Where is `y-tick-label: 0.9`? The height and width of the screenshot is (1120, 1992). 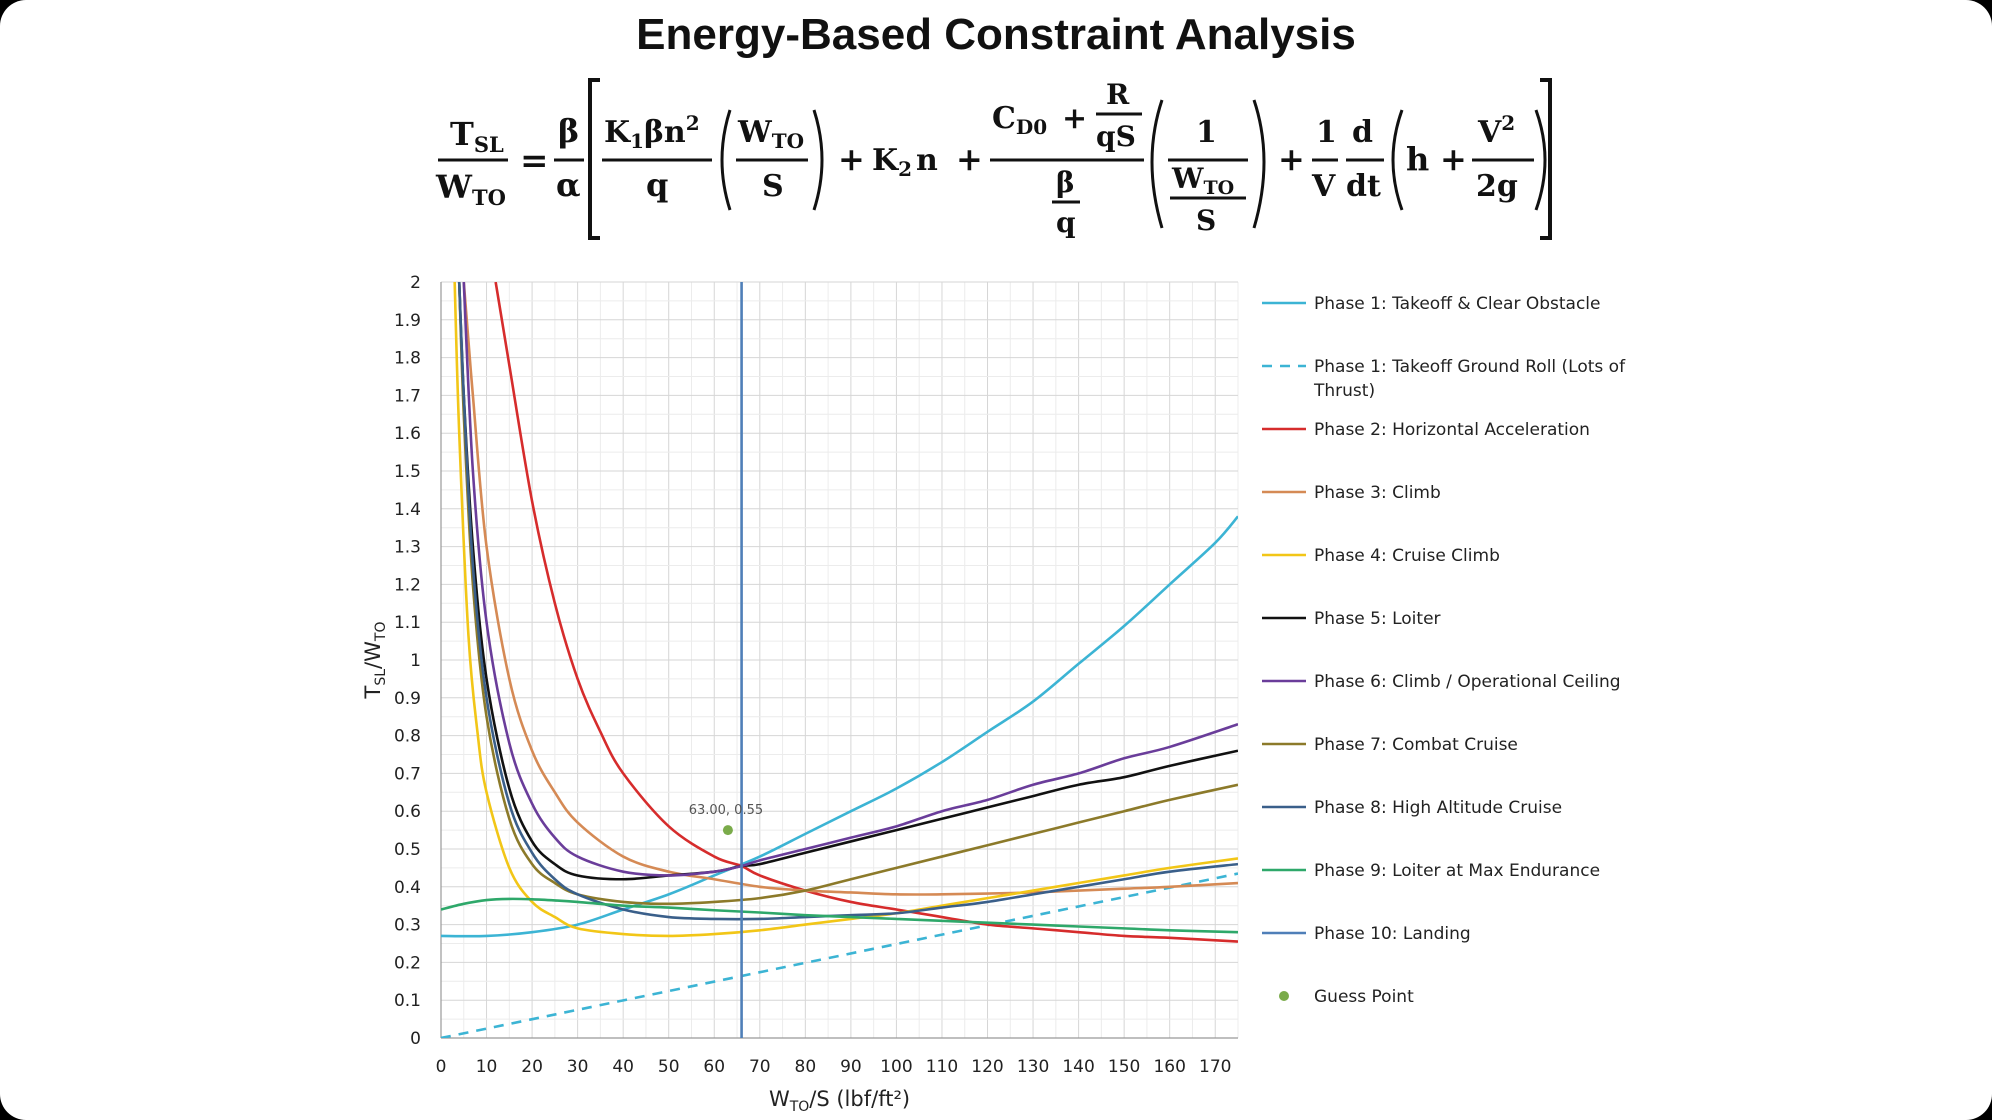
y-tick-label: 0.9 is located at coordinates (407, 699).